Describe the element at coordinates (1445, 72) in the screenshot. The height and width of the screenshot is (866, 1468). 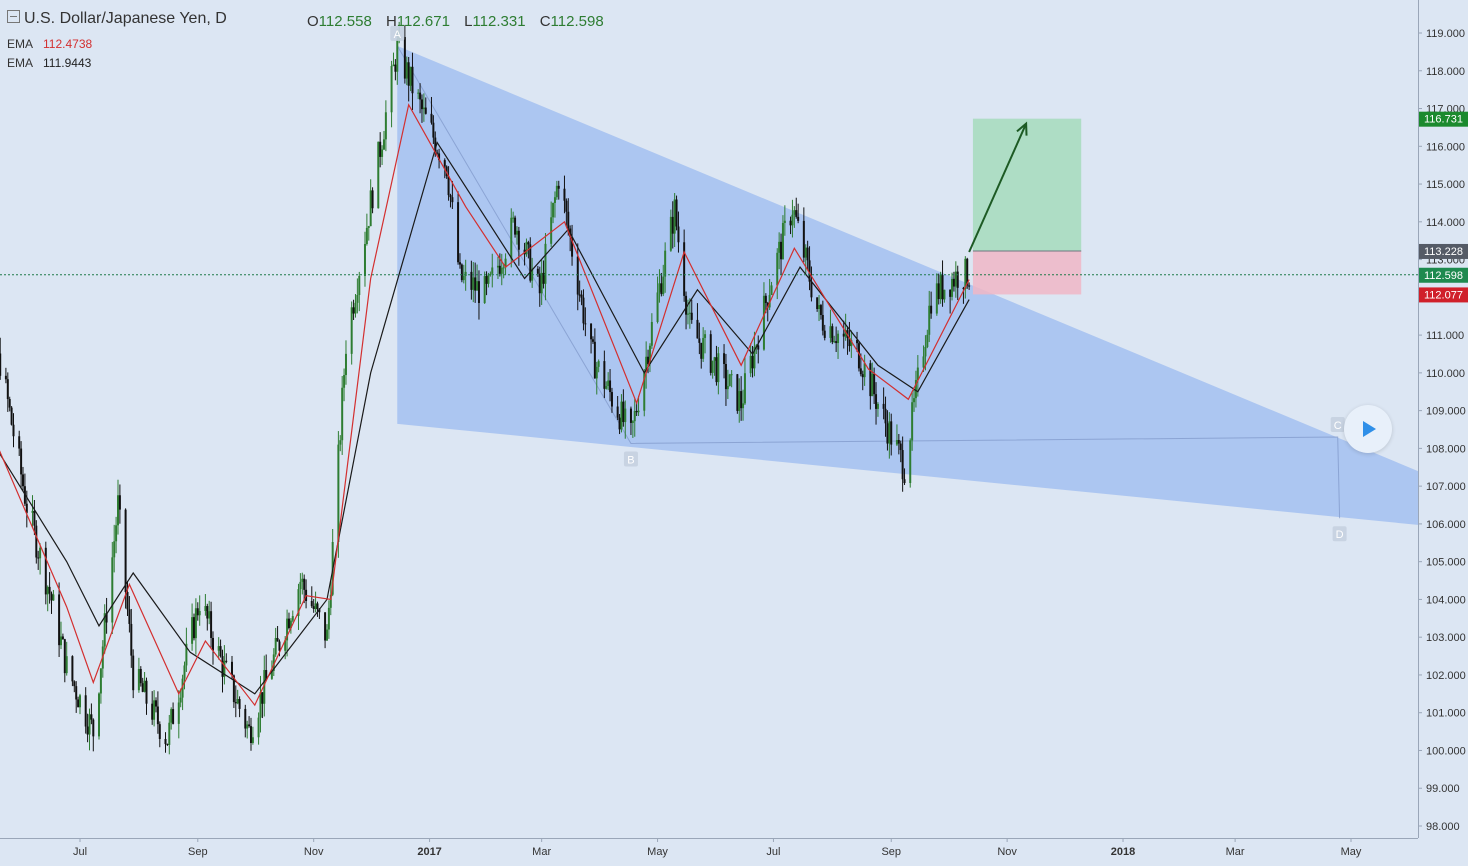
I see `y-tick-label: 118.000` at that location.